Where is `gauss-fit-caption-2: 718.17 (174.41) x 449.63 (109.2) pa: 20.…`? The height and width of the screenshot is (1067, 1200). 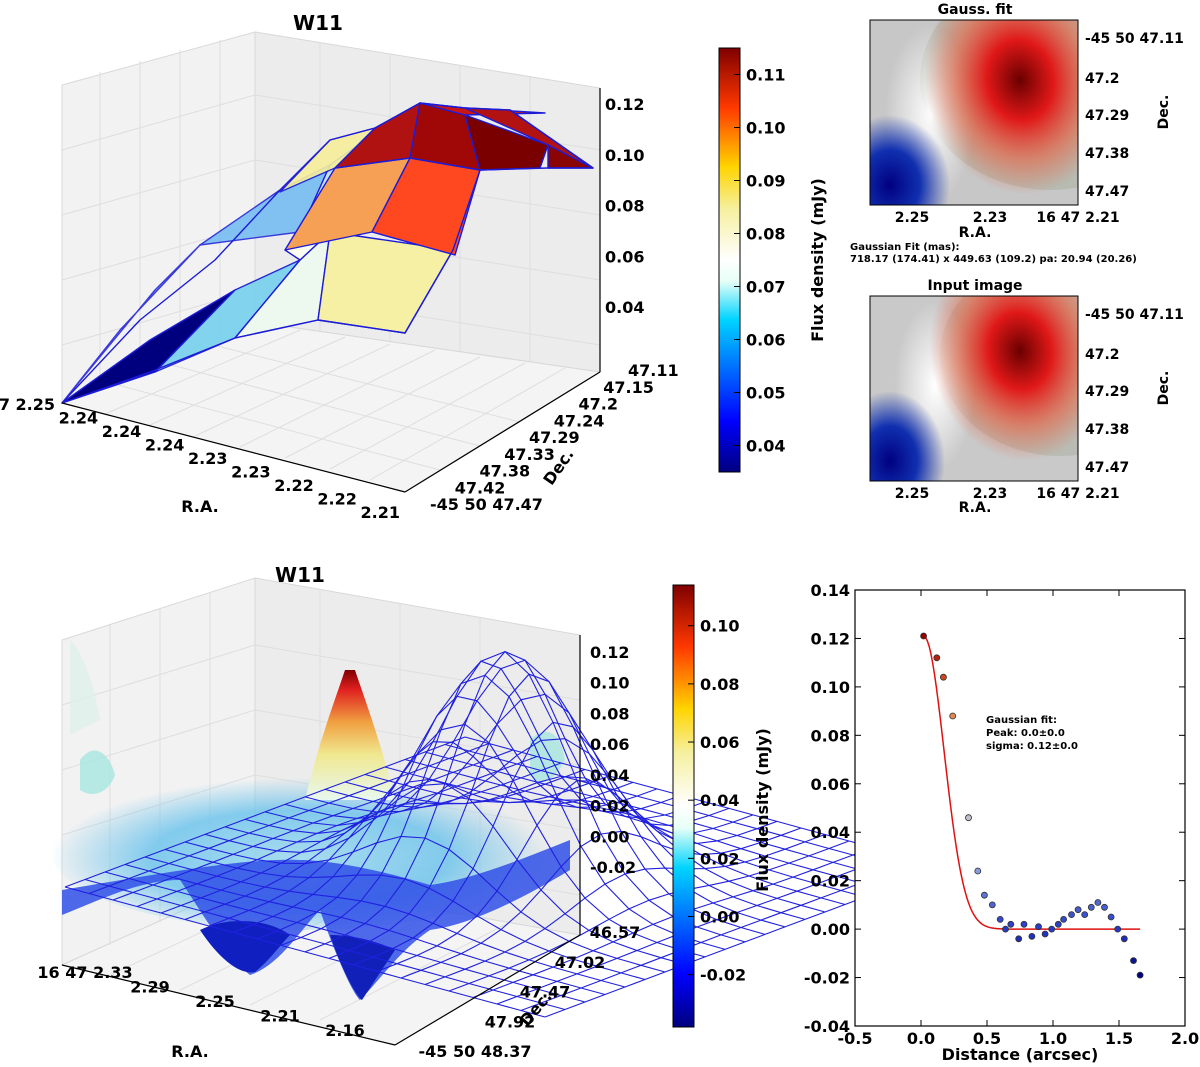
gauss-fit-caption-2: 718.17 (174.41) x 449.63 (109.2) pa: 20.… is located at coordinates (993, 259).